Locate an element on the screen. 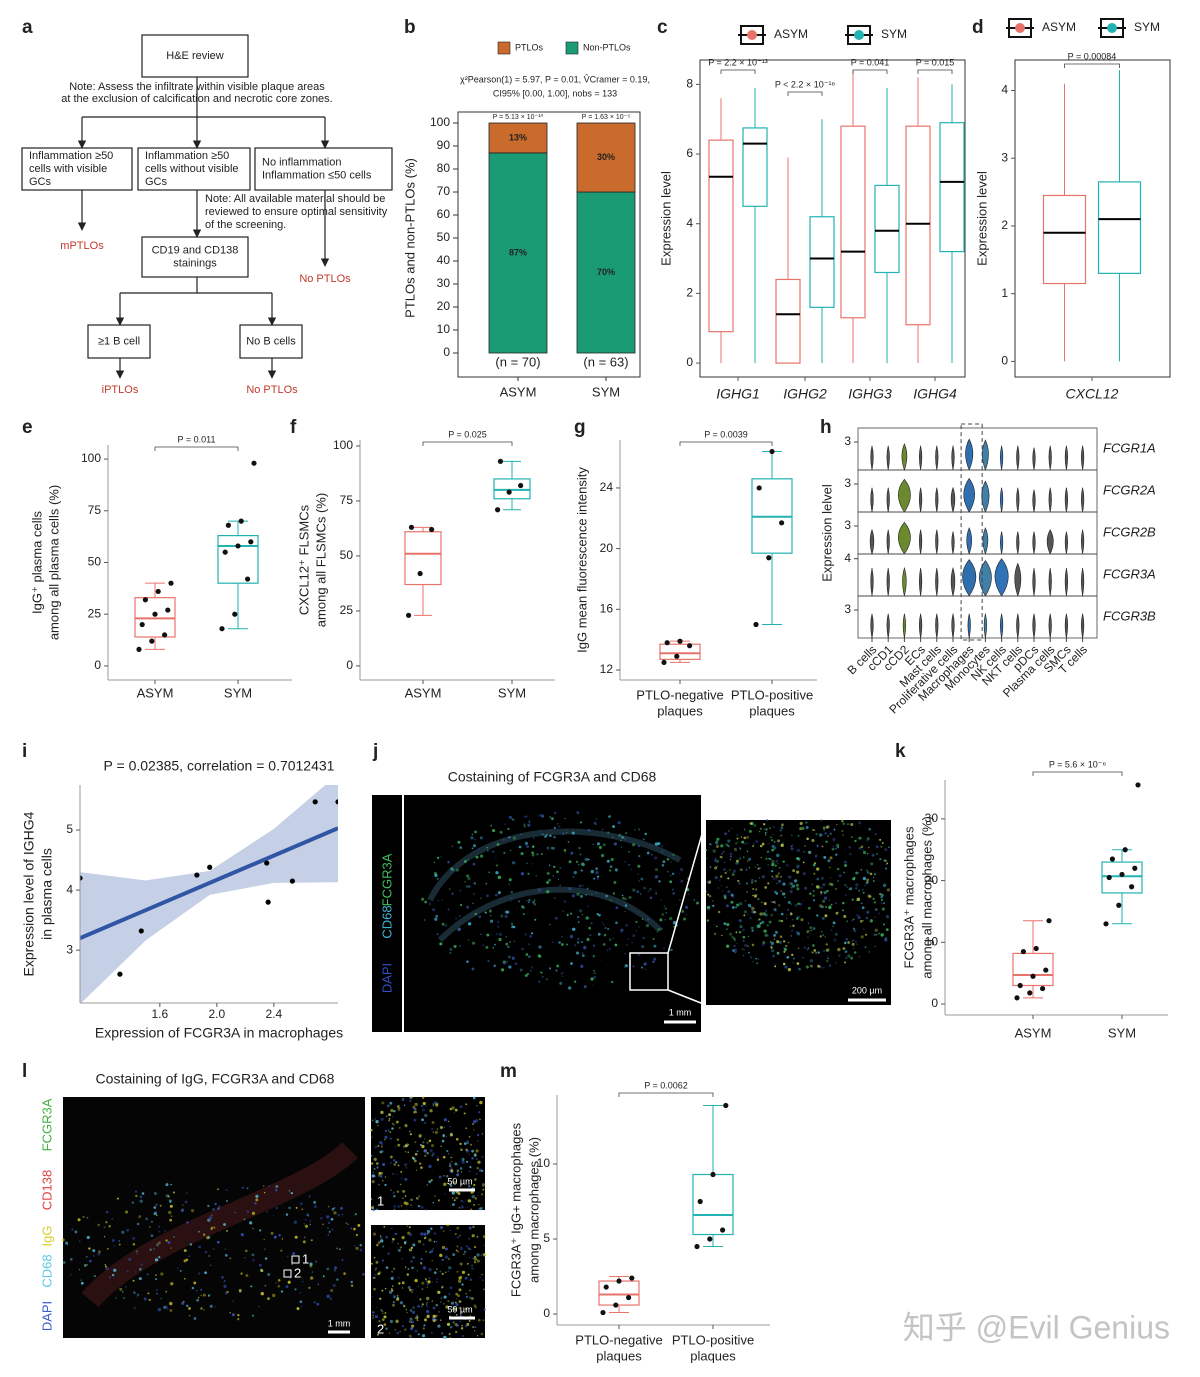  flow-node-text: stainings is located at coordinates (195, 263).